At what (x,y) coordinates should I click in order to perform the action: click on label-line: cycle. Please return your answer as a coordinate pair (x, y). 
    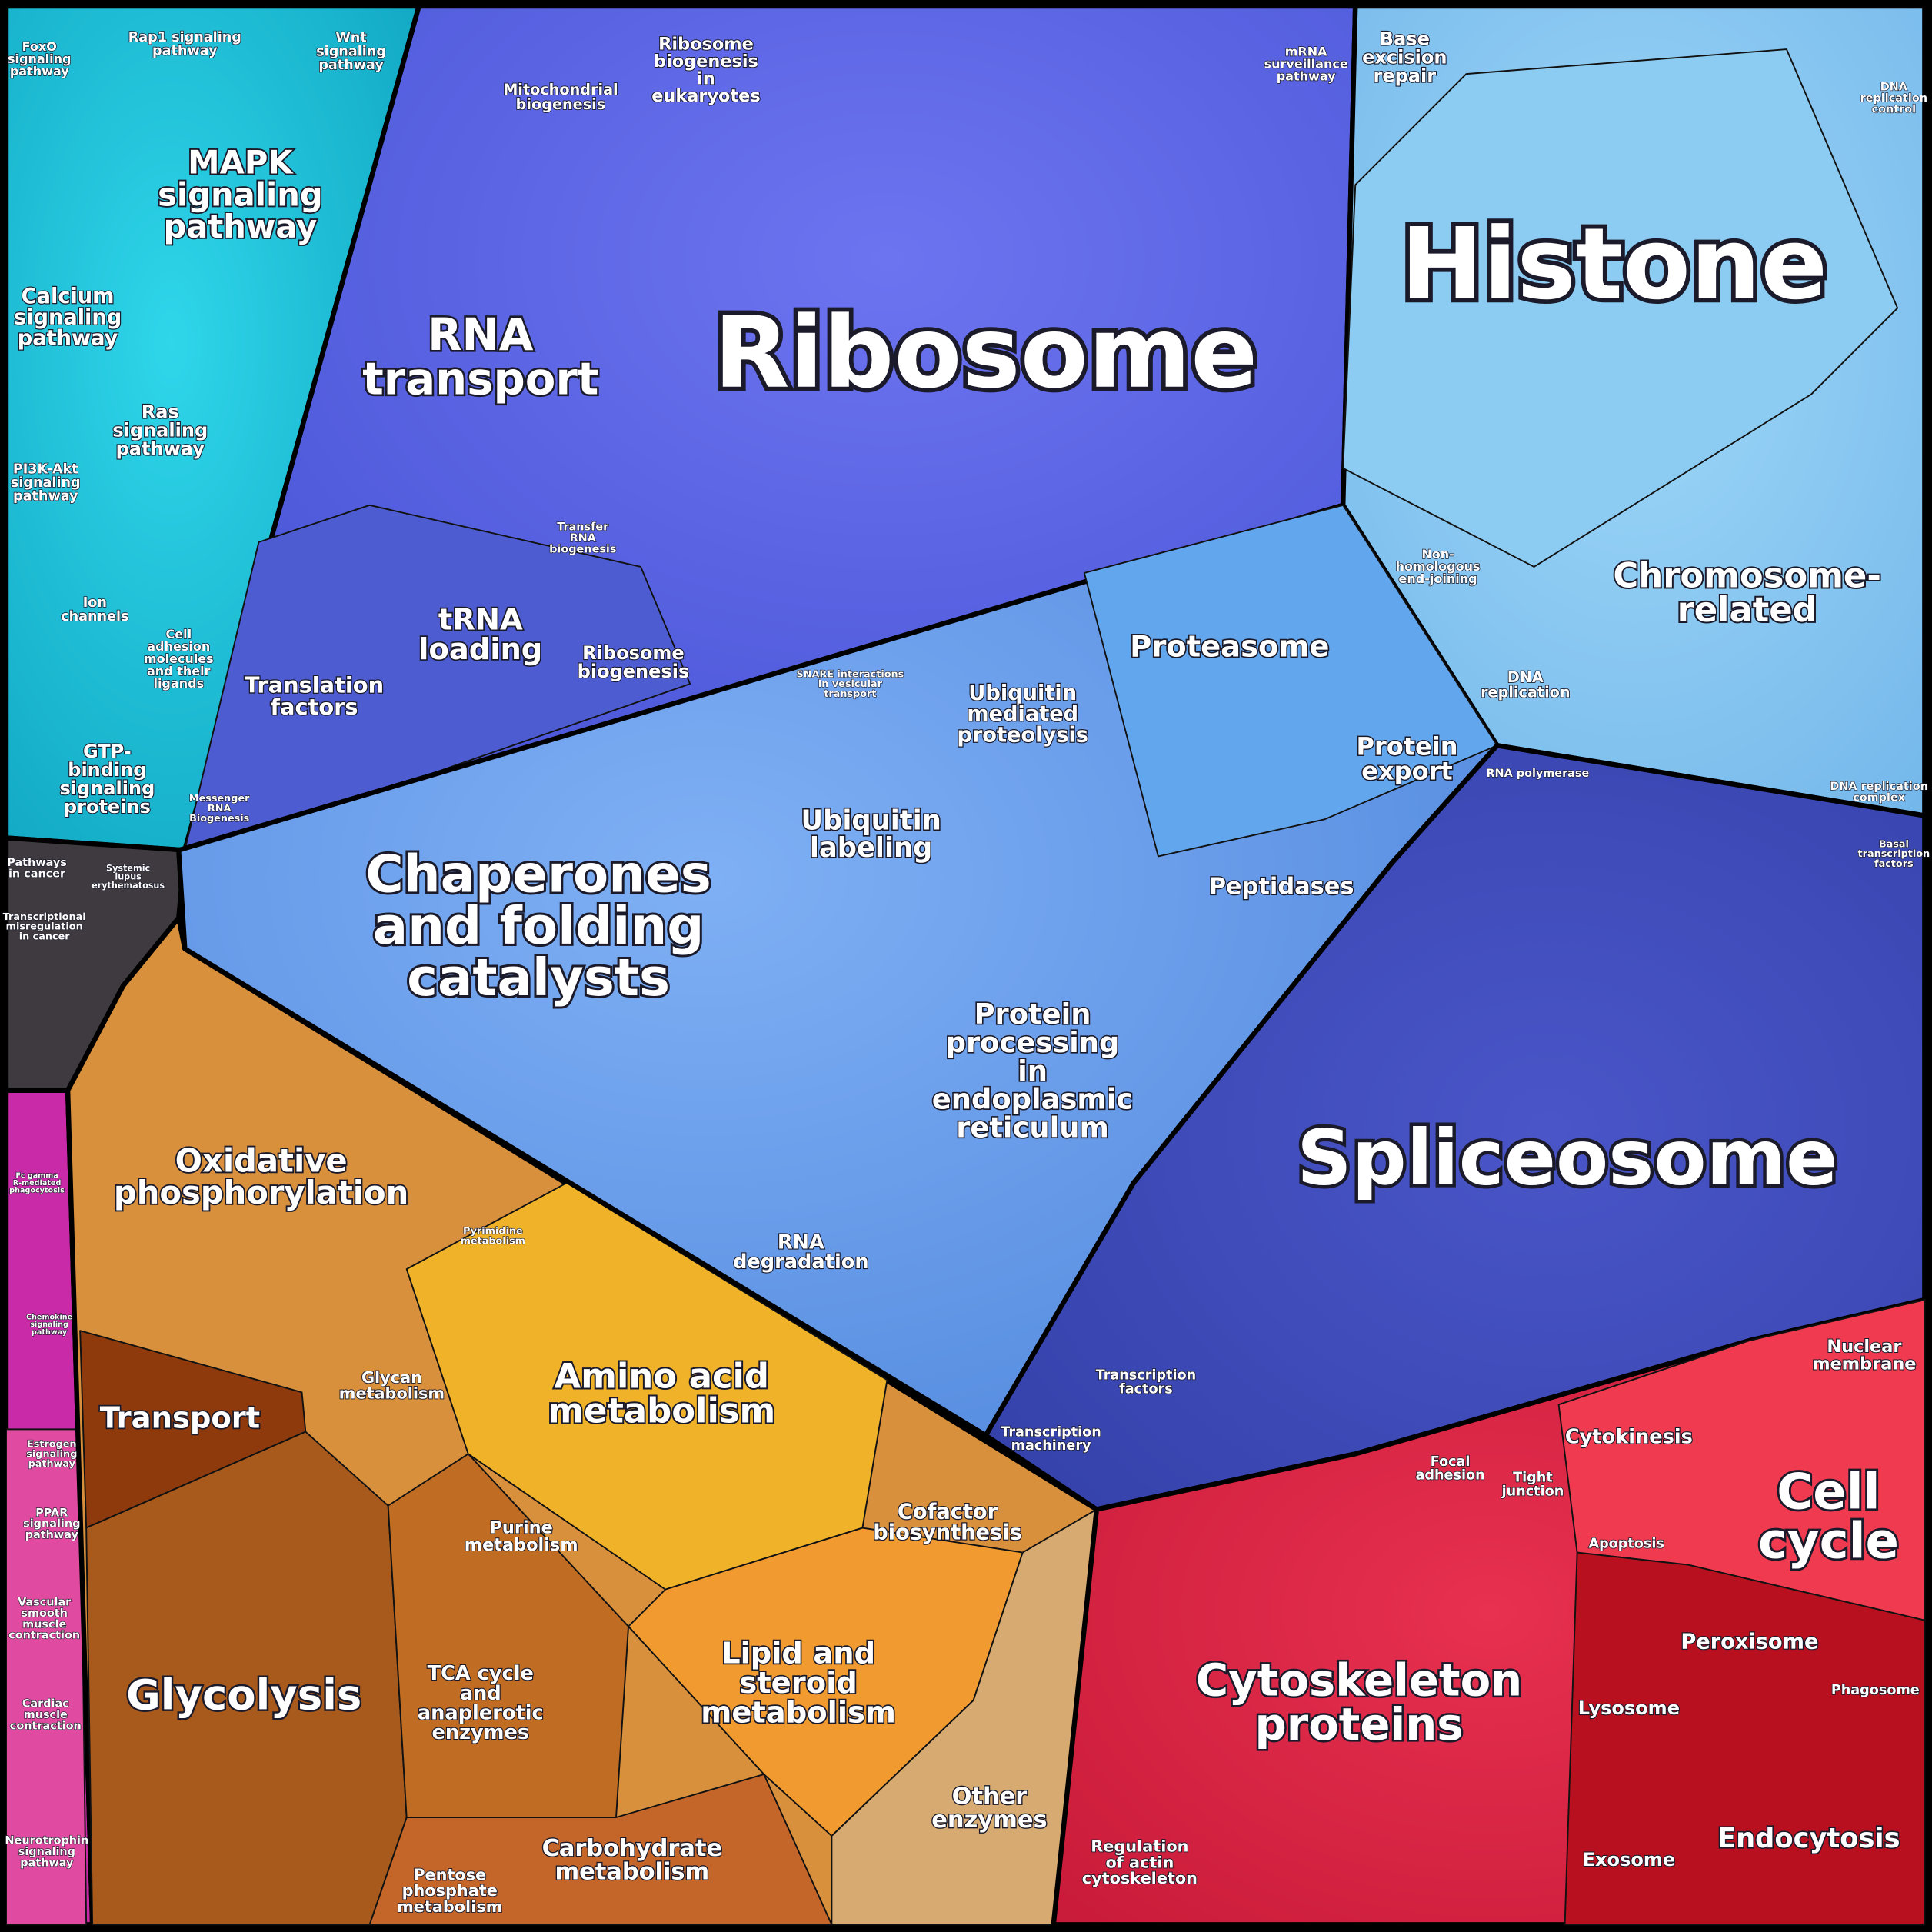
    Looking at the image, I should click on (1828, 1541).